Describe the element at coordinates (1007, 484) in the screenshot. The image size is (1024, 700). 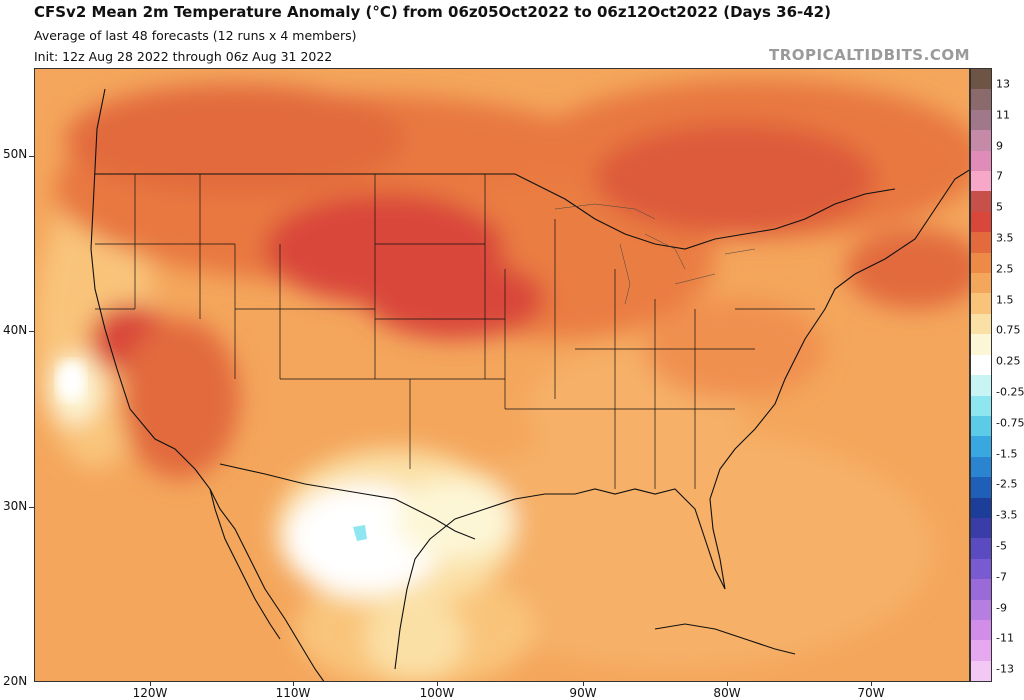
I see `color-scale-label: -2.5` at that location.